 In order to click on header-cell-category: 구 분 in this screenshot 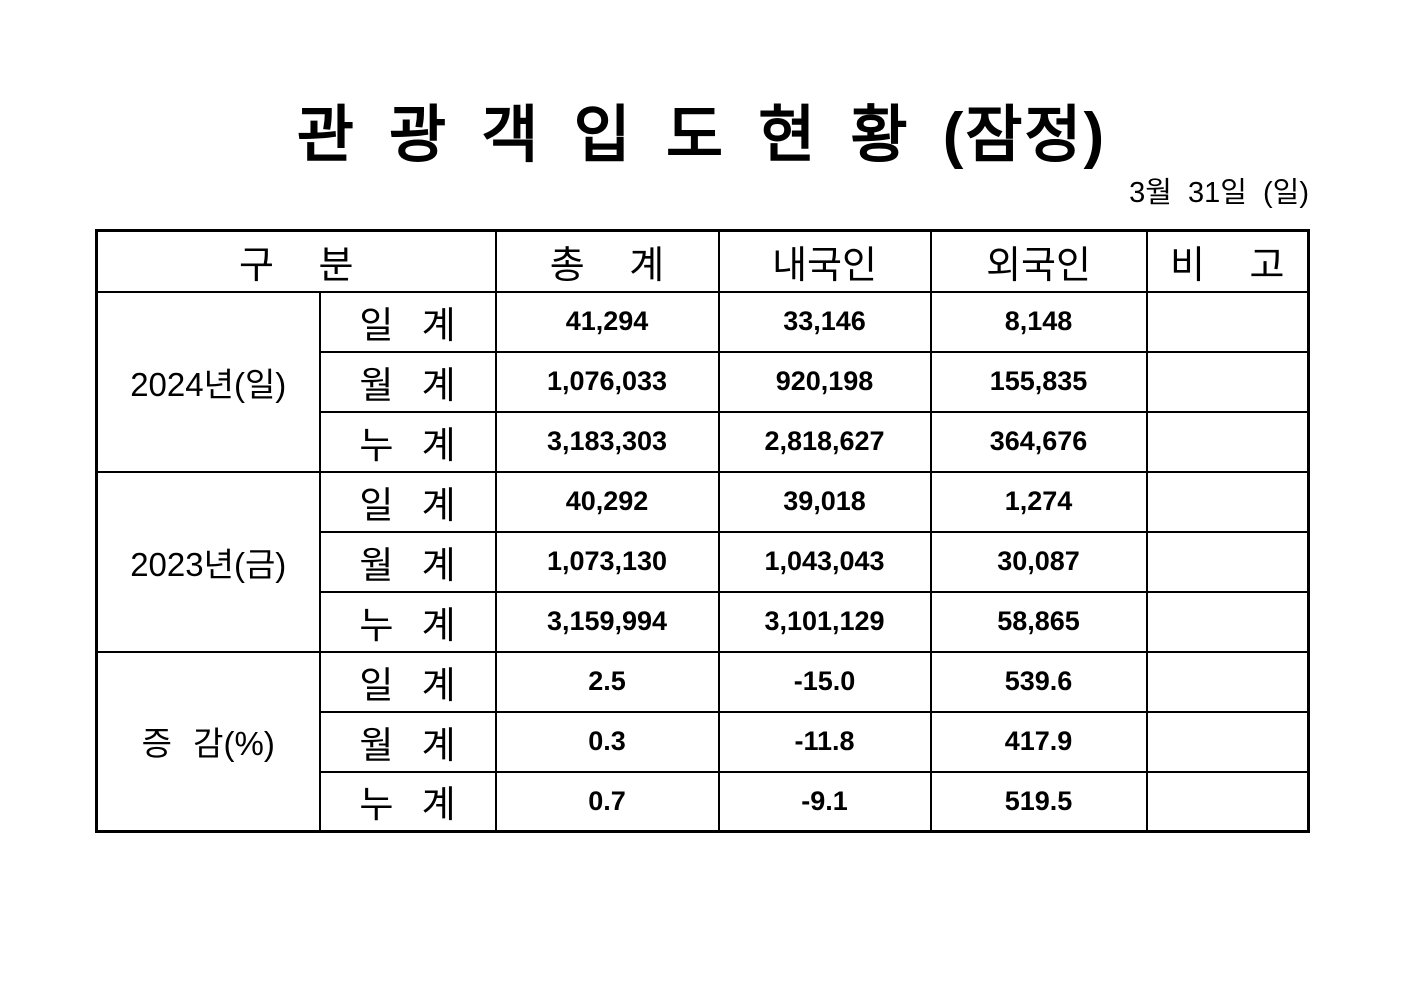, I will do `click(296, 261)`.